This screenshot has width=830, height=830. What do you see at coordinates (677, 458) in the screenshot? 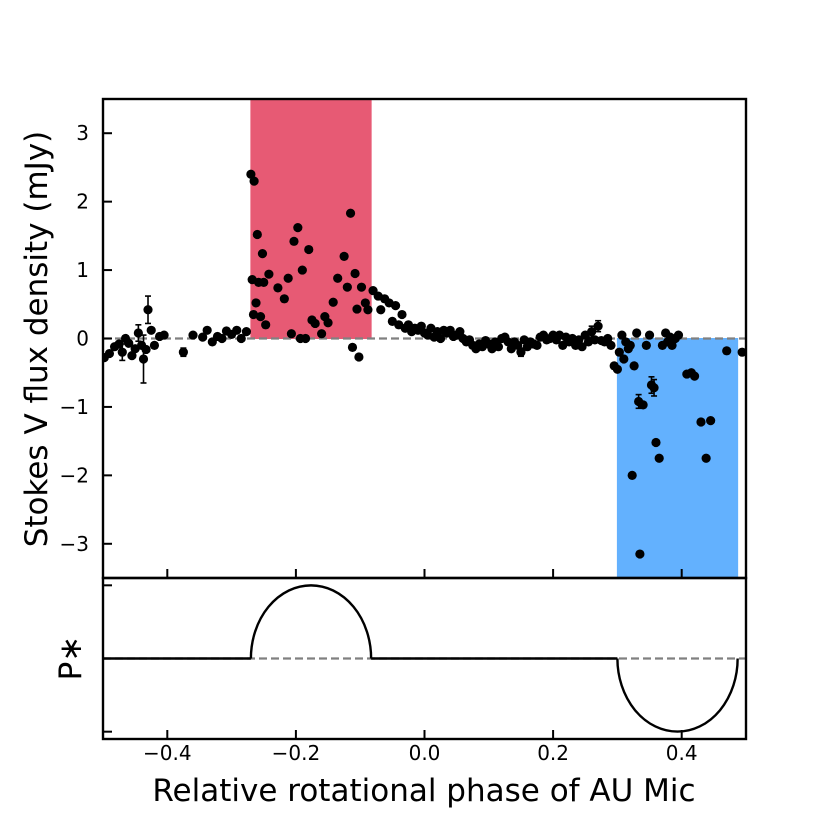
I see `negative-highlight-region` at bounding box center [677, 458].